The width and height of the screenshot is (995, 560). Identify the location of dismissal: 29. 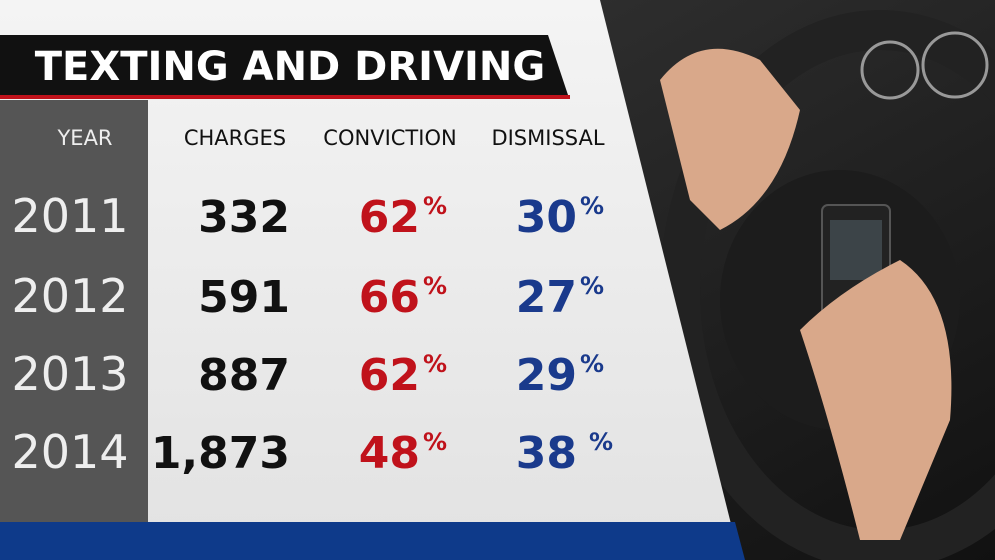
(546, 375).